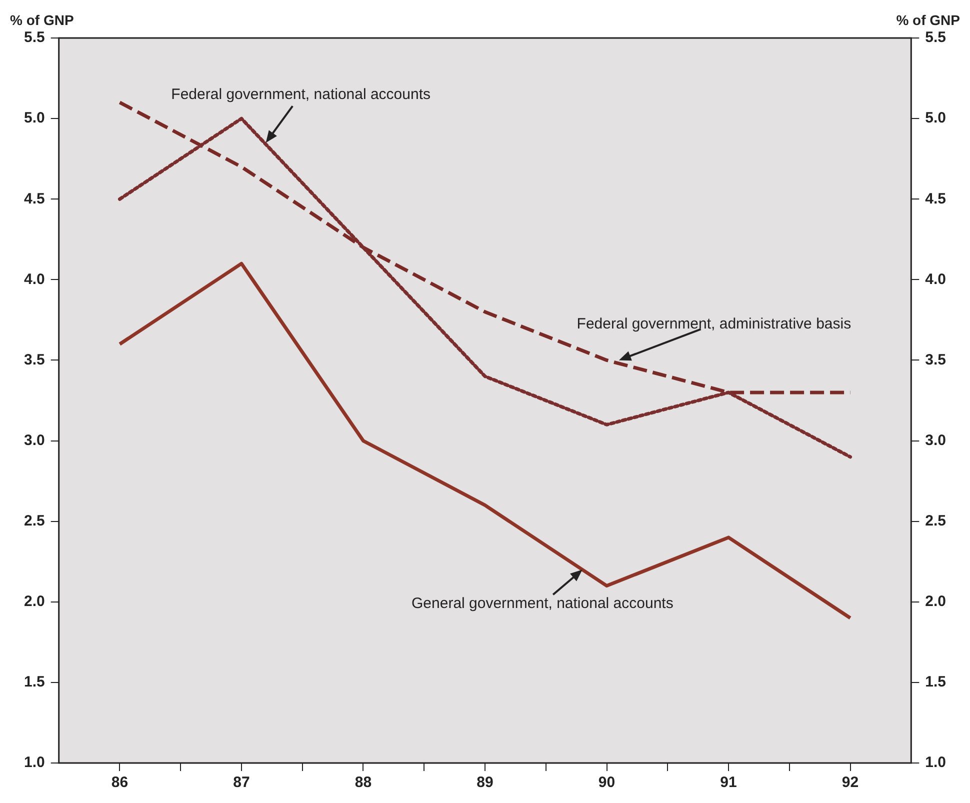 This screenshot has width=970, height=803. Describe the element at coordinates (542, 603) in the screenshot. I see `annotation: General government, national accounts` at that location.